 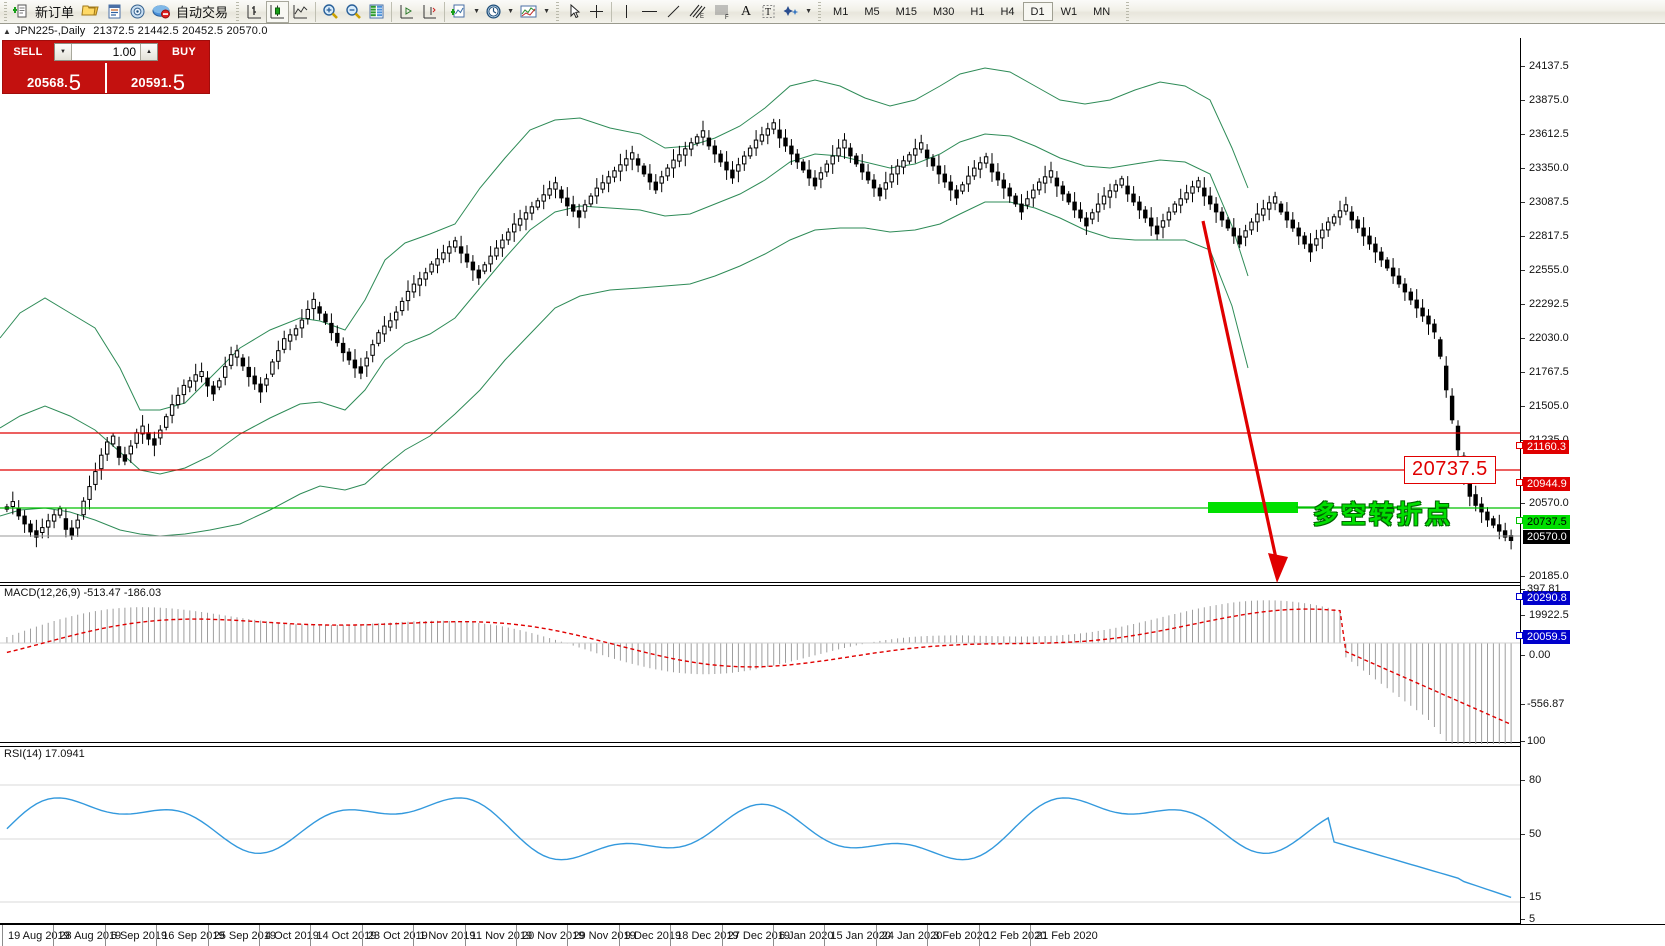 I want to click on navigator-button, so click(x=137, y=12).